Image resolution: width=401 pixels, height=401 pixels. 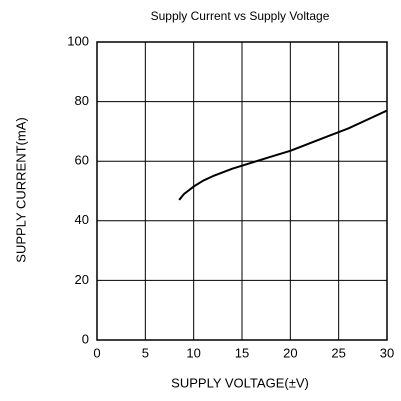 I want to click on data-line, so click(x=283, y=155).